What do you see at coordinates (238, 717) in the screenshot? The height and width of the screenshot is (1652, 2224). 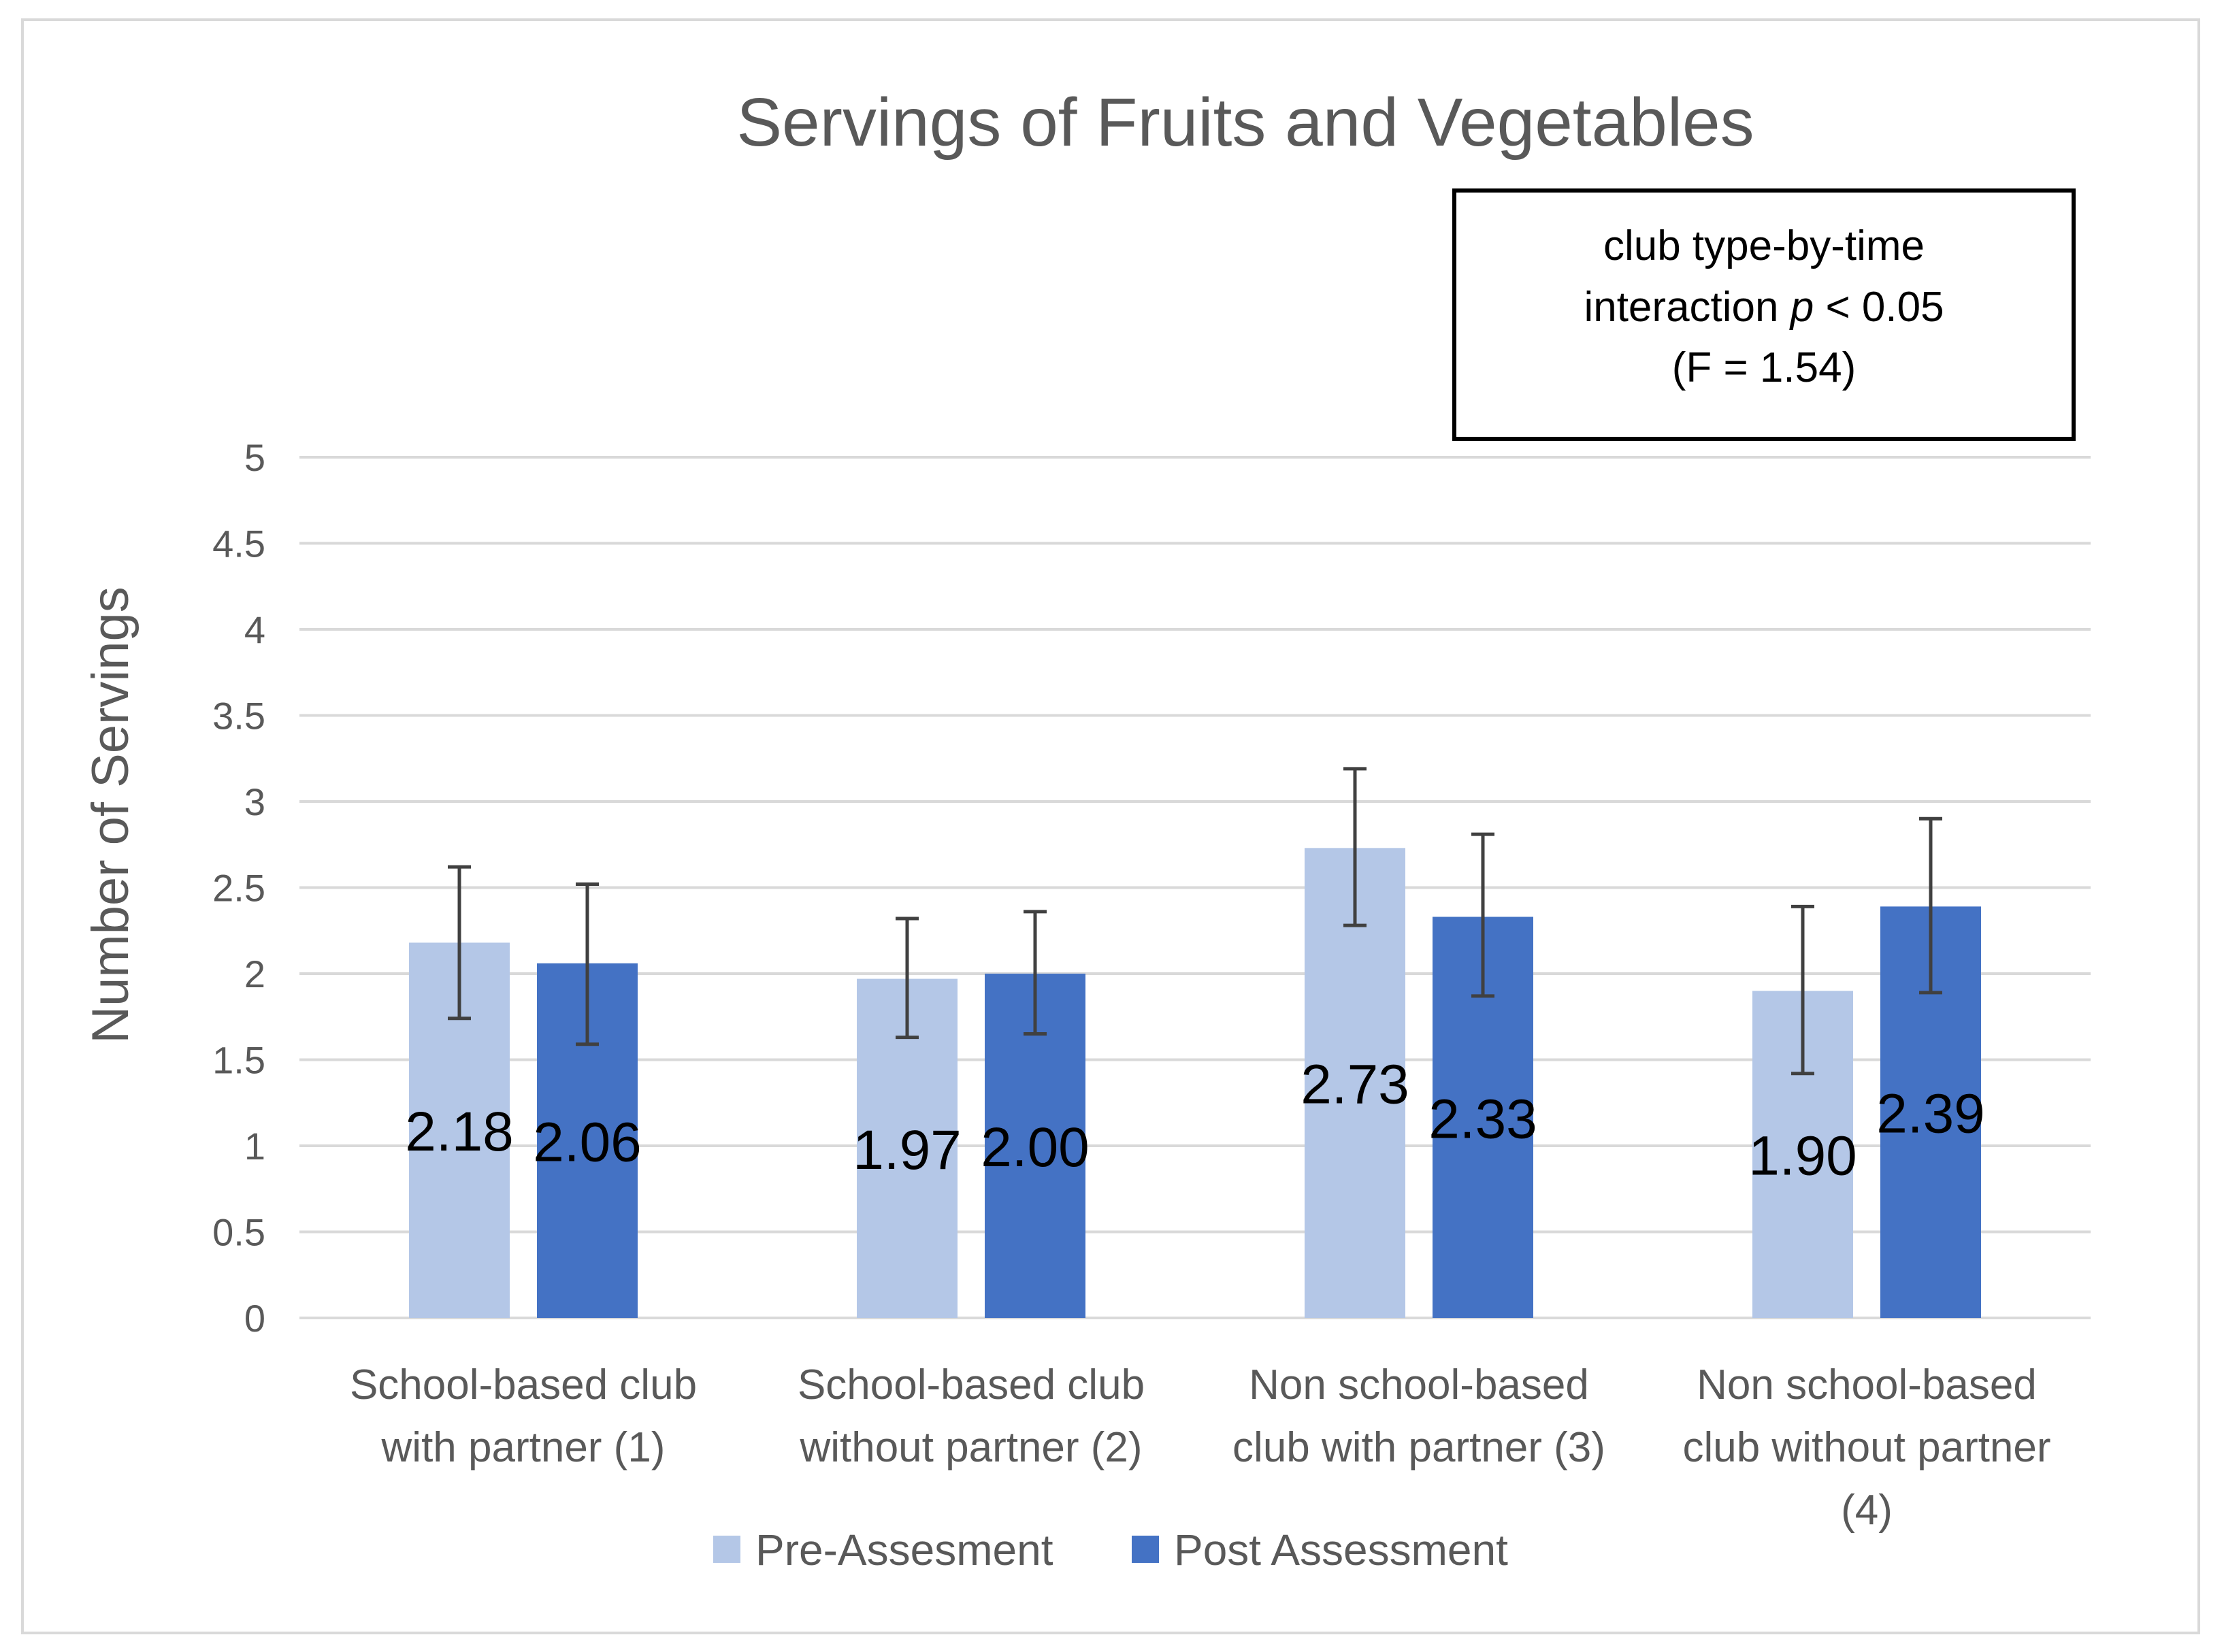 I see `y-tick-label: 3.5` at bounding box center [238, 717].